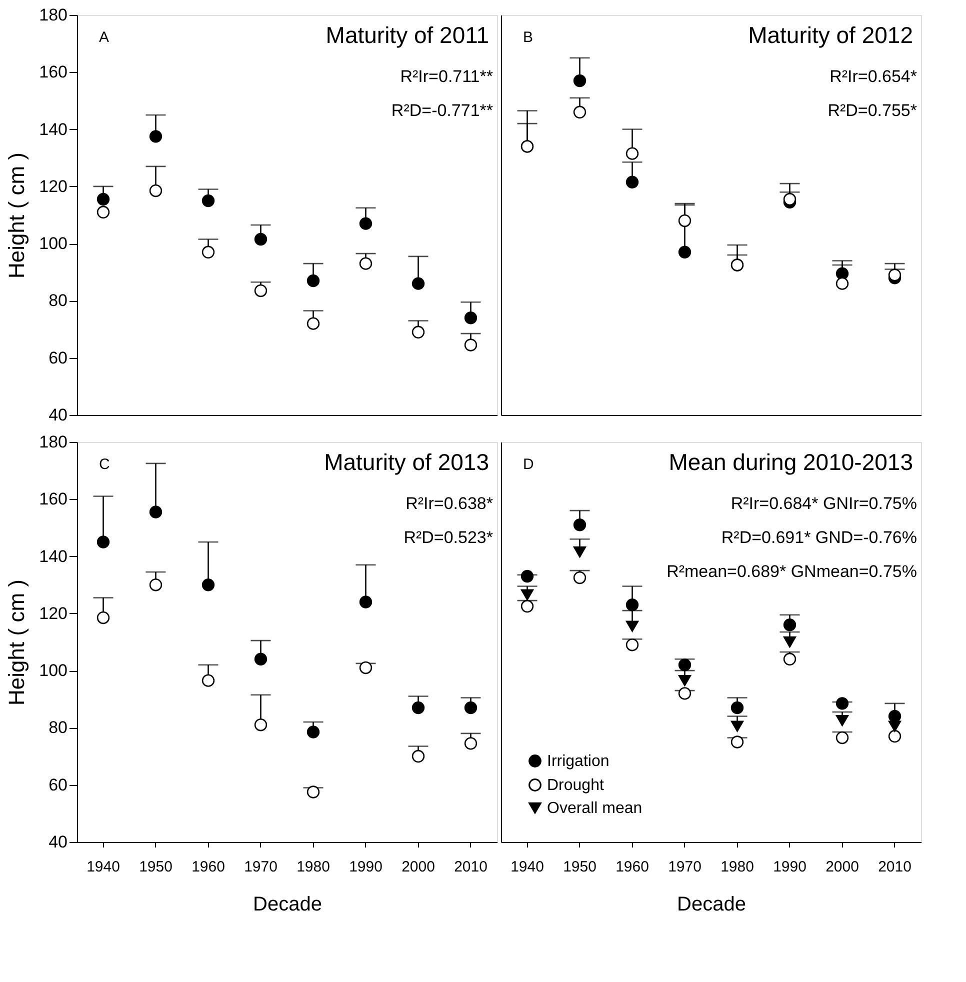 The height and width of the screenshot is (982, 966). What do you see at coordinates (53, 556) in the screenshot?
I see `y-tick-label: 140` at bounding box center [53, 556].